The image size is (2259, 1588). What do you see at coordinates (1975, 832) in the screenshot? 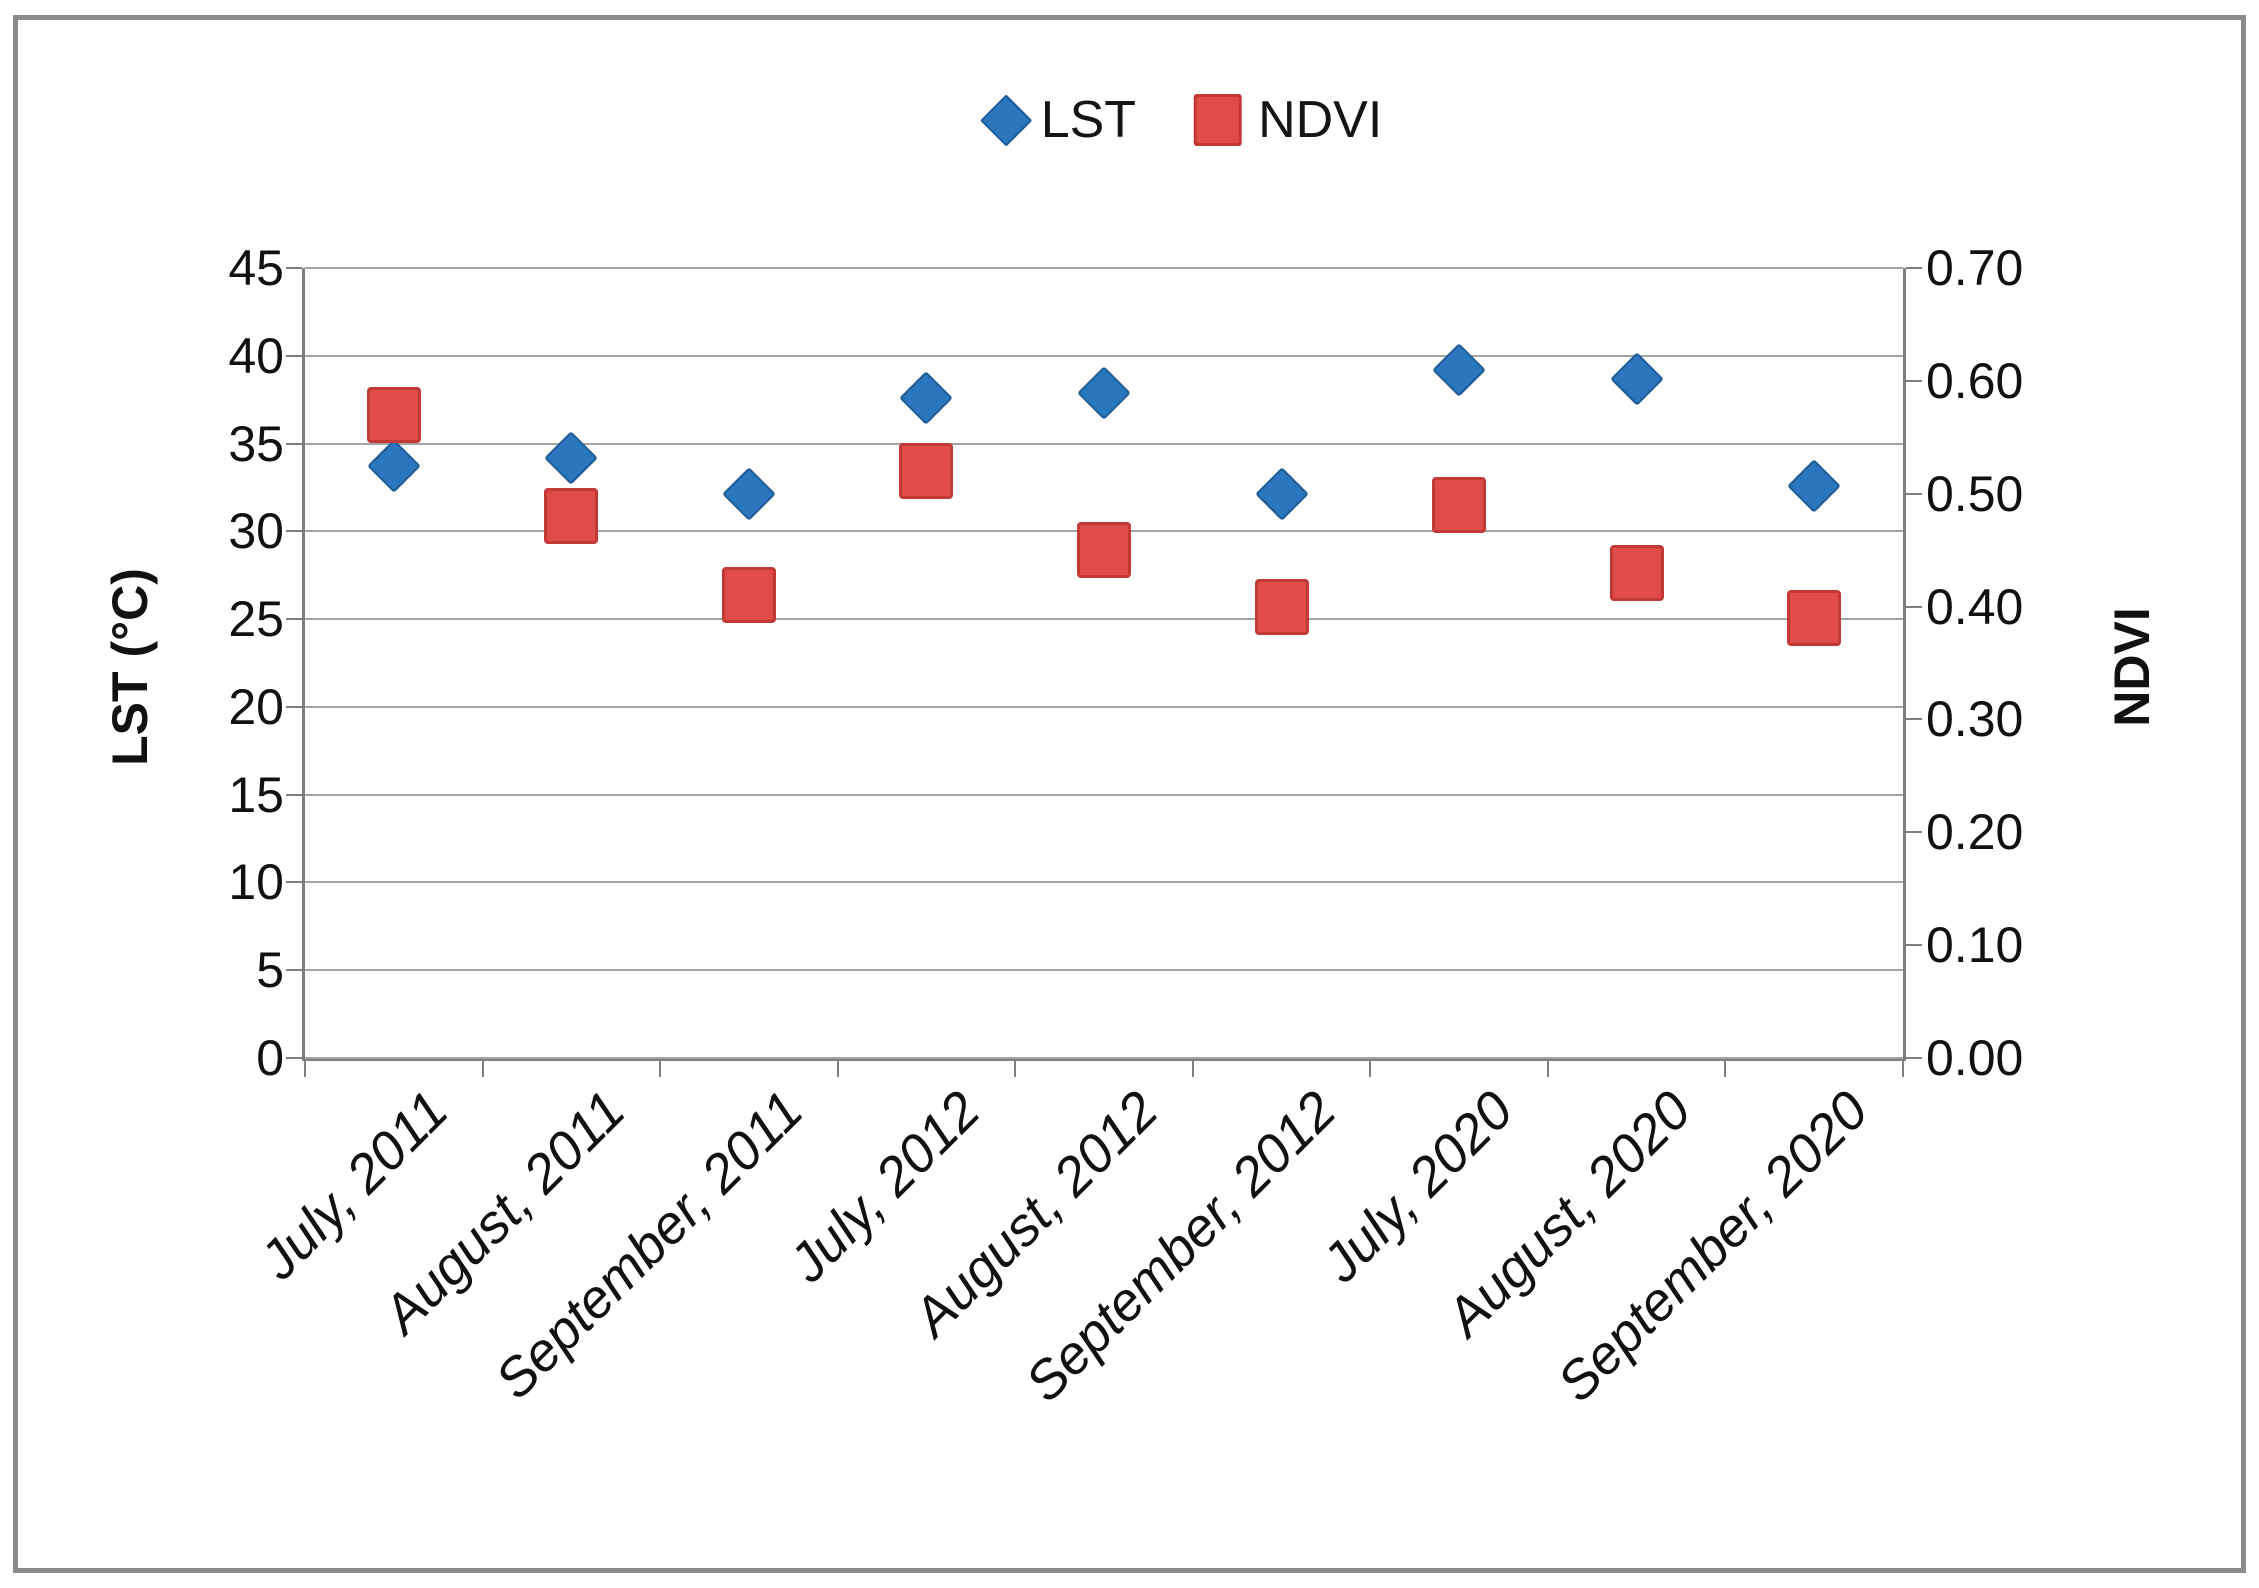
I see `right-axis-tick-label: 0.20` at bounding box center [1975, 832].